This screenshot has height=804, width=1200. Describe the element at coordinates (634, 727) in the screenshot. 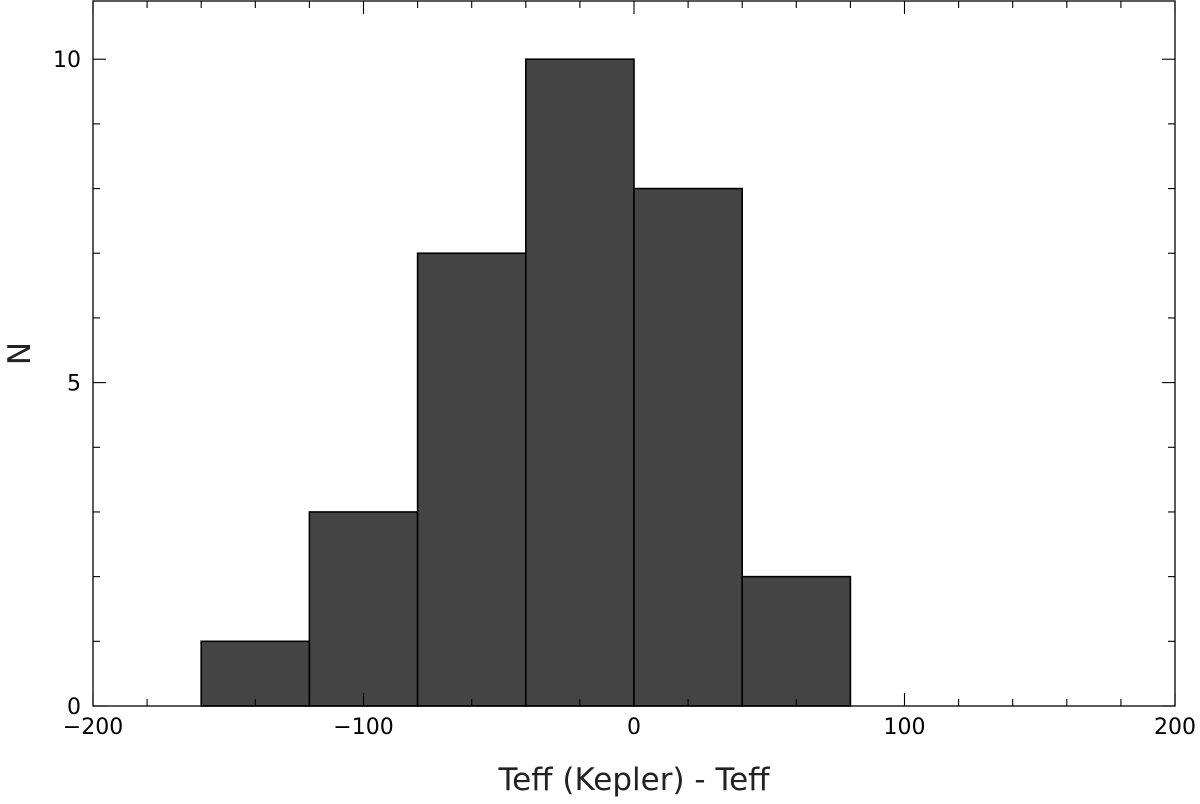

I see `x-tick-label: 0` at that location.